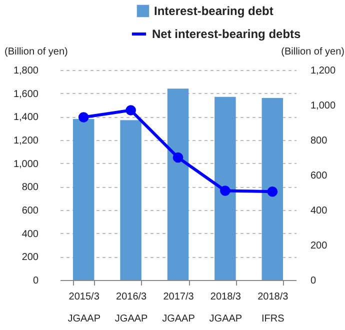  What do you see at coordinates (26, 71) in the screenshot?
I see `y-tick-label: 1,800` at bounding box center [26, 71].